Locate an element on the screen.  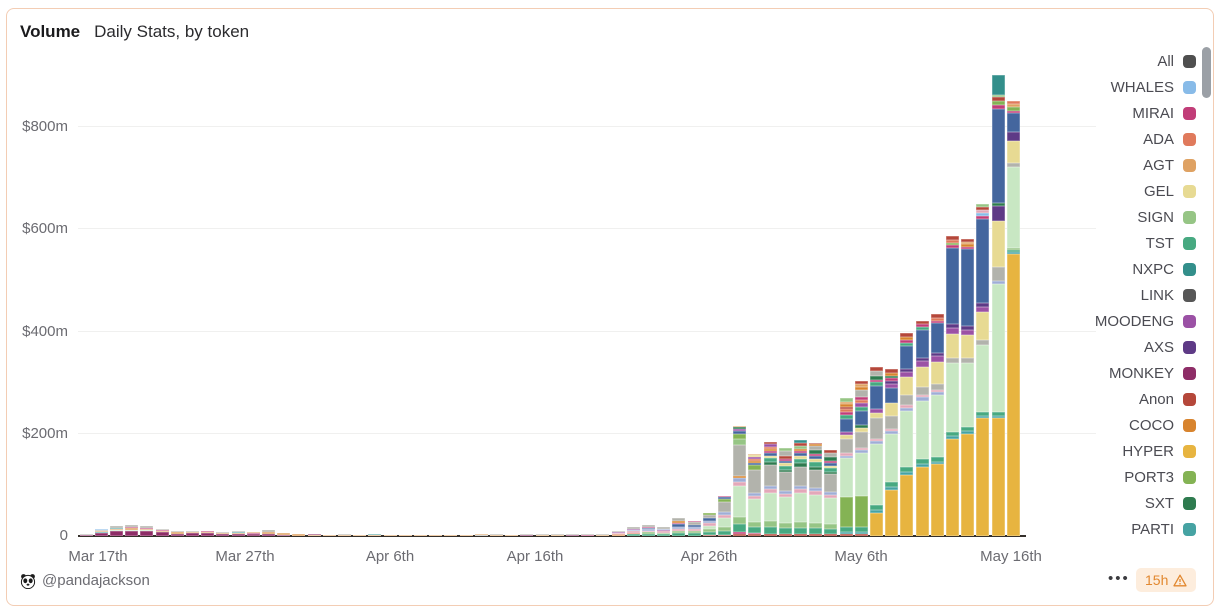
legend-item-nxpc: NXPC is located at coordinates (1116, 269).